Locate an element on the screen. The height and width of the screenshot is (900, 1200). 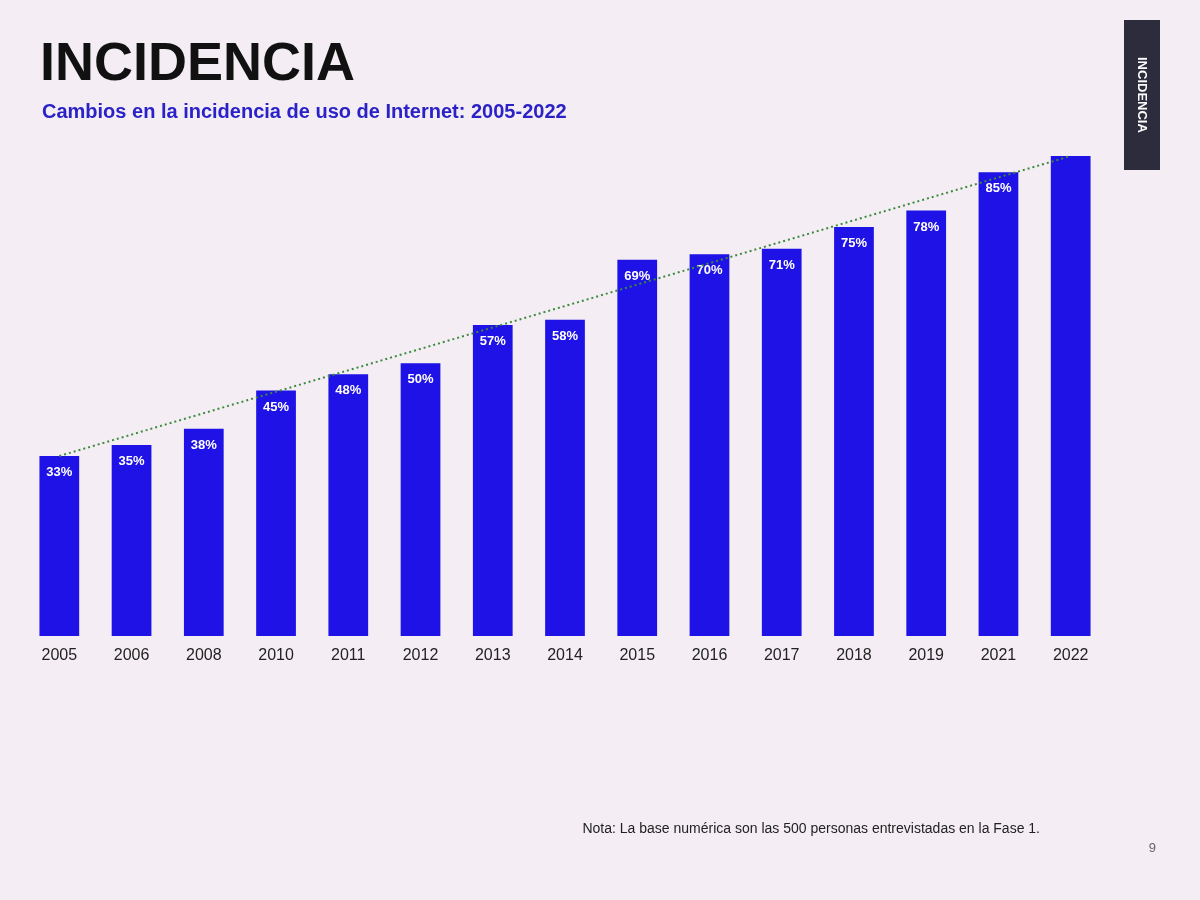
text: Nota: La base numérica son las 500 personas entrevistadas en la Fase 1. is located at coordinates (811, 828).